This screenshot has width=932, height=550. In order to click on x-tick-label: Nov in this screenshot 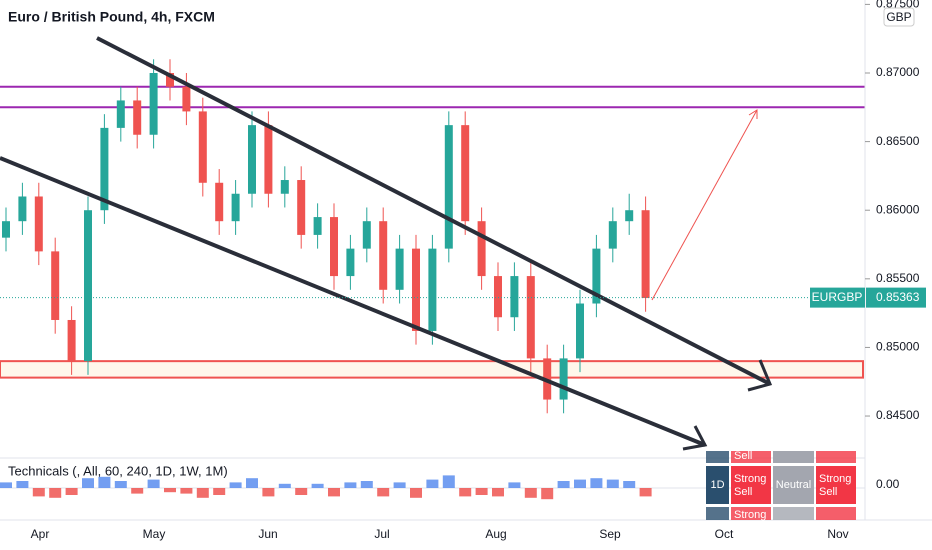, I will do `click(837, 534)`.